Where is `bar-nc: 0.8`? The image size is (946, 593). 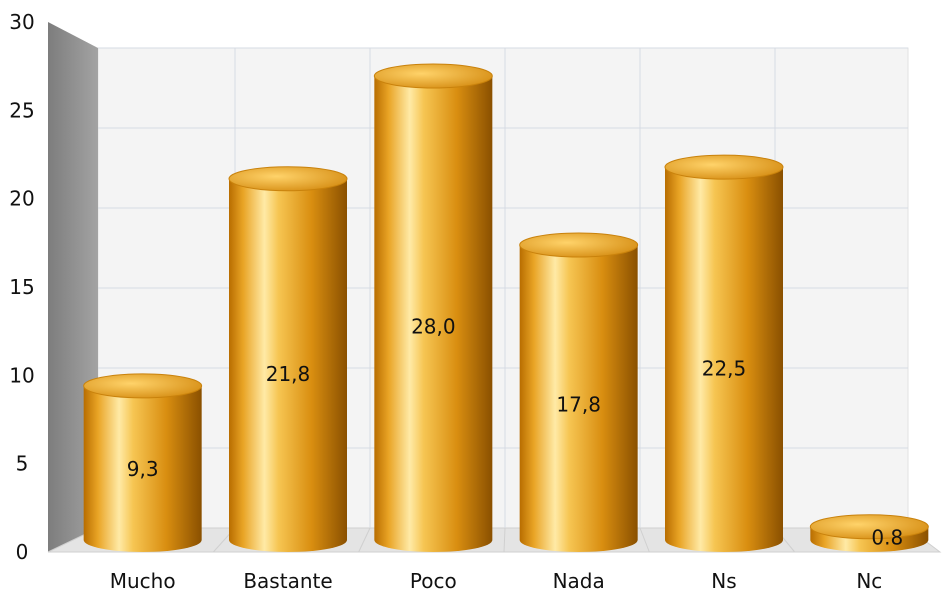
bar-nc: 0.8 is located at coordinates (869, 533).